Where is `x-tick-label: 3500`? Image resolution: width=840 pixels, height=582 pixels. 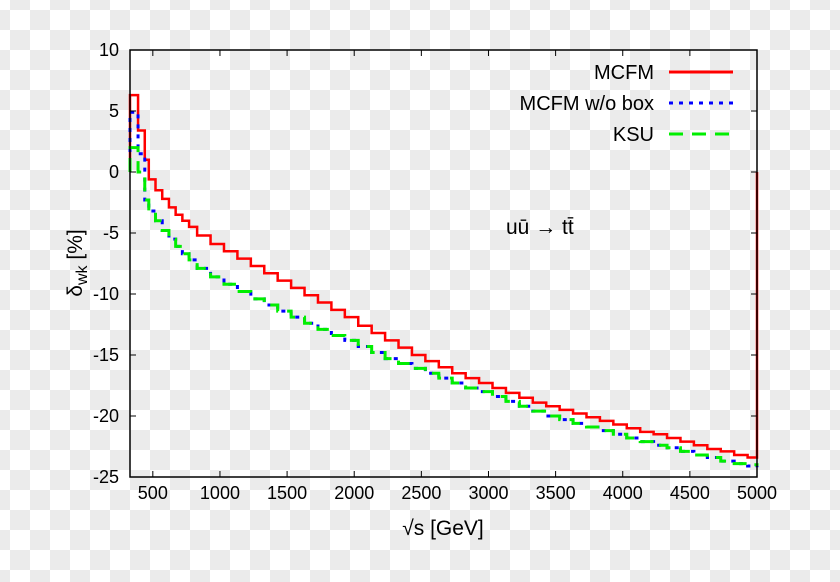 x-tick-label: 3500 is located at coordinates (556, 493).